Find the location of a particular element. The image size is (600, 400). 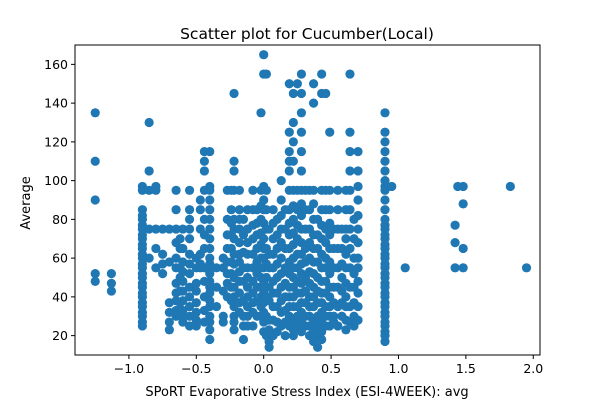

y-tick-label: 60 is located at coordinates (60, 258).